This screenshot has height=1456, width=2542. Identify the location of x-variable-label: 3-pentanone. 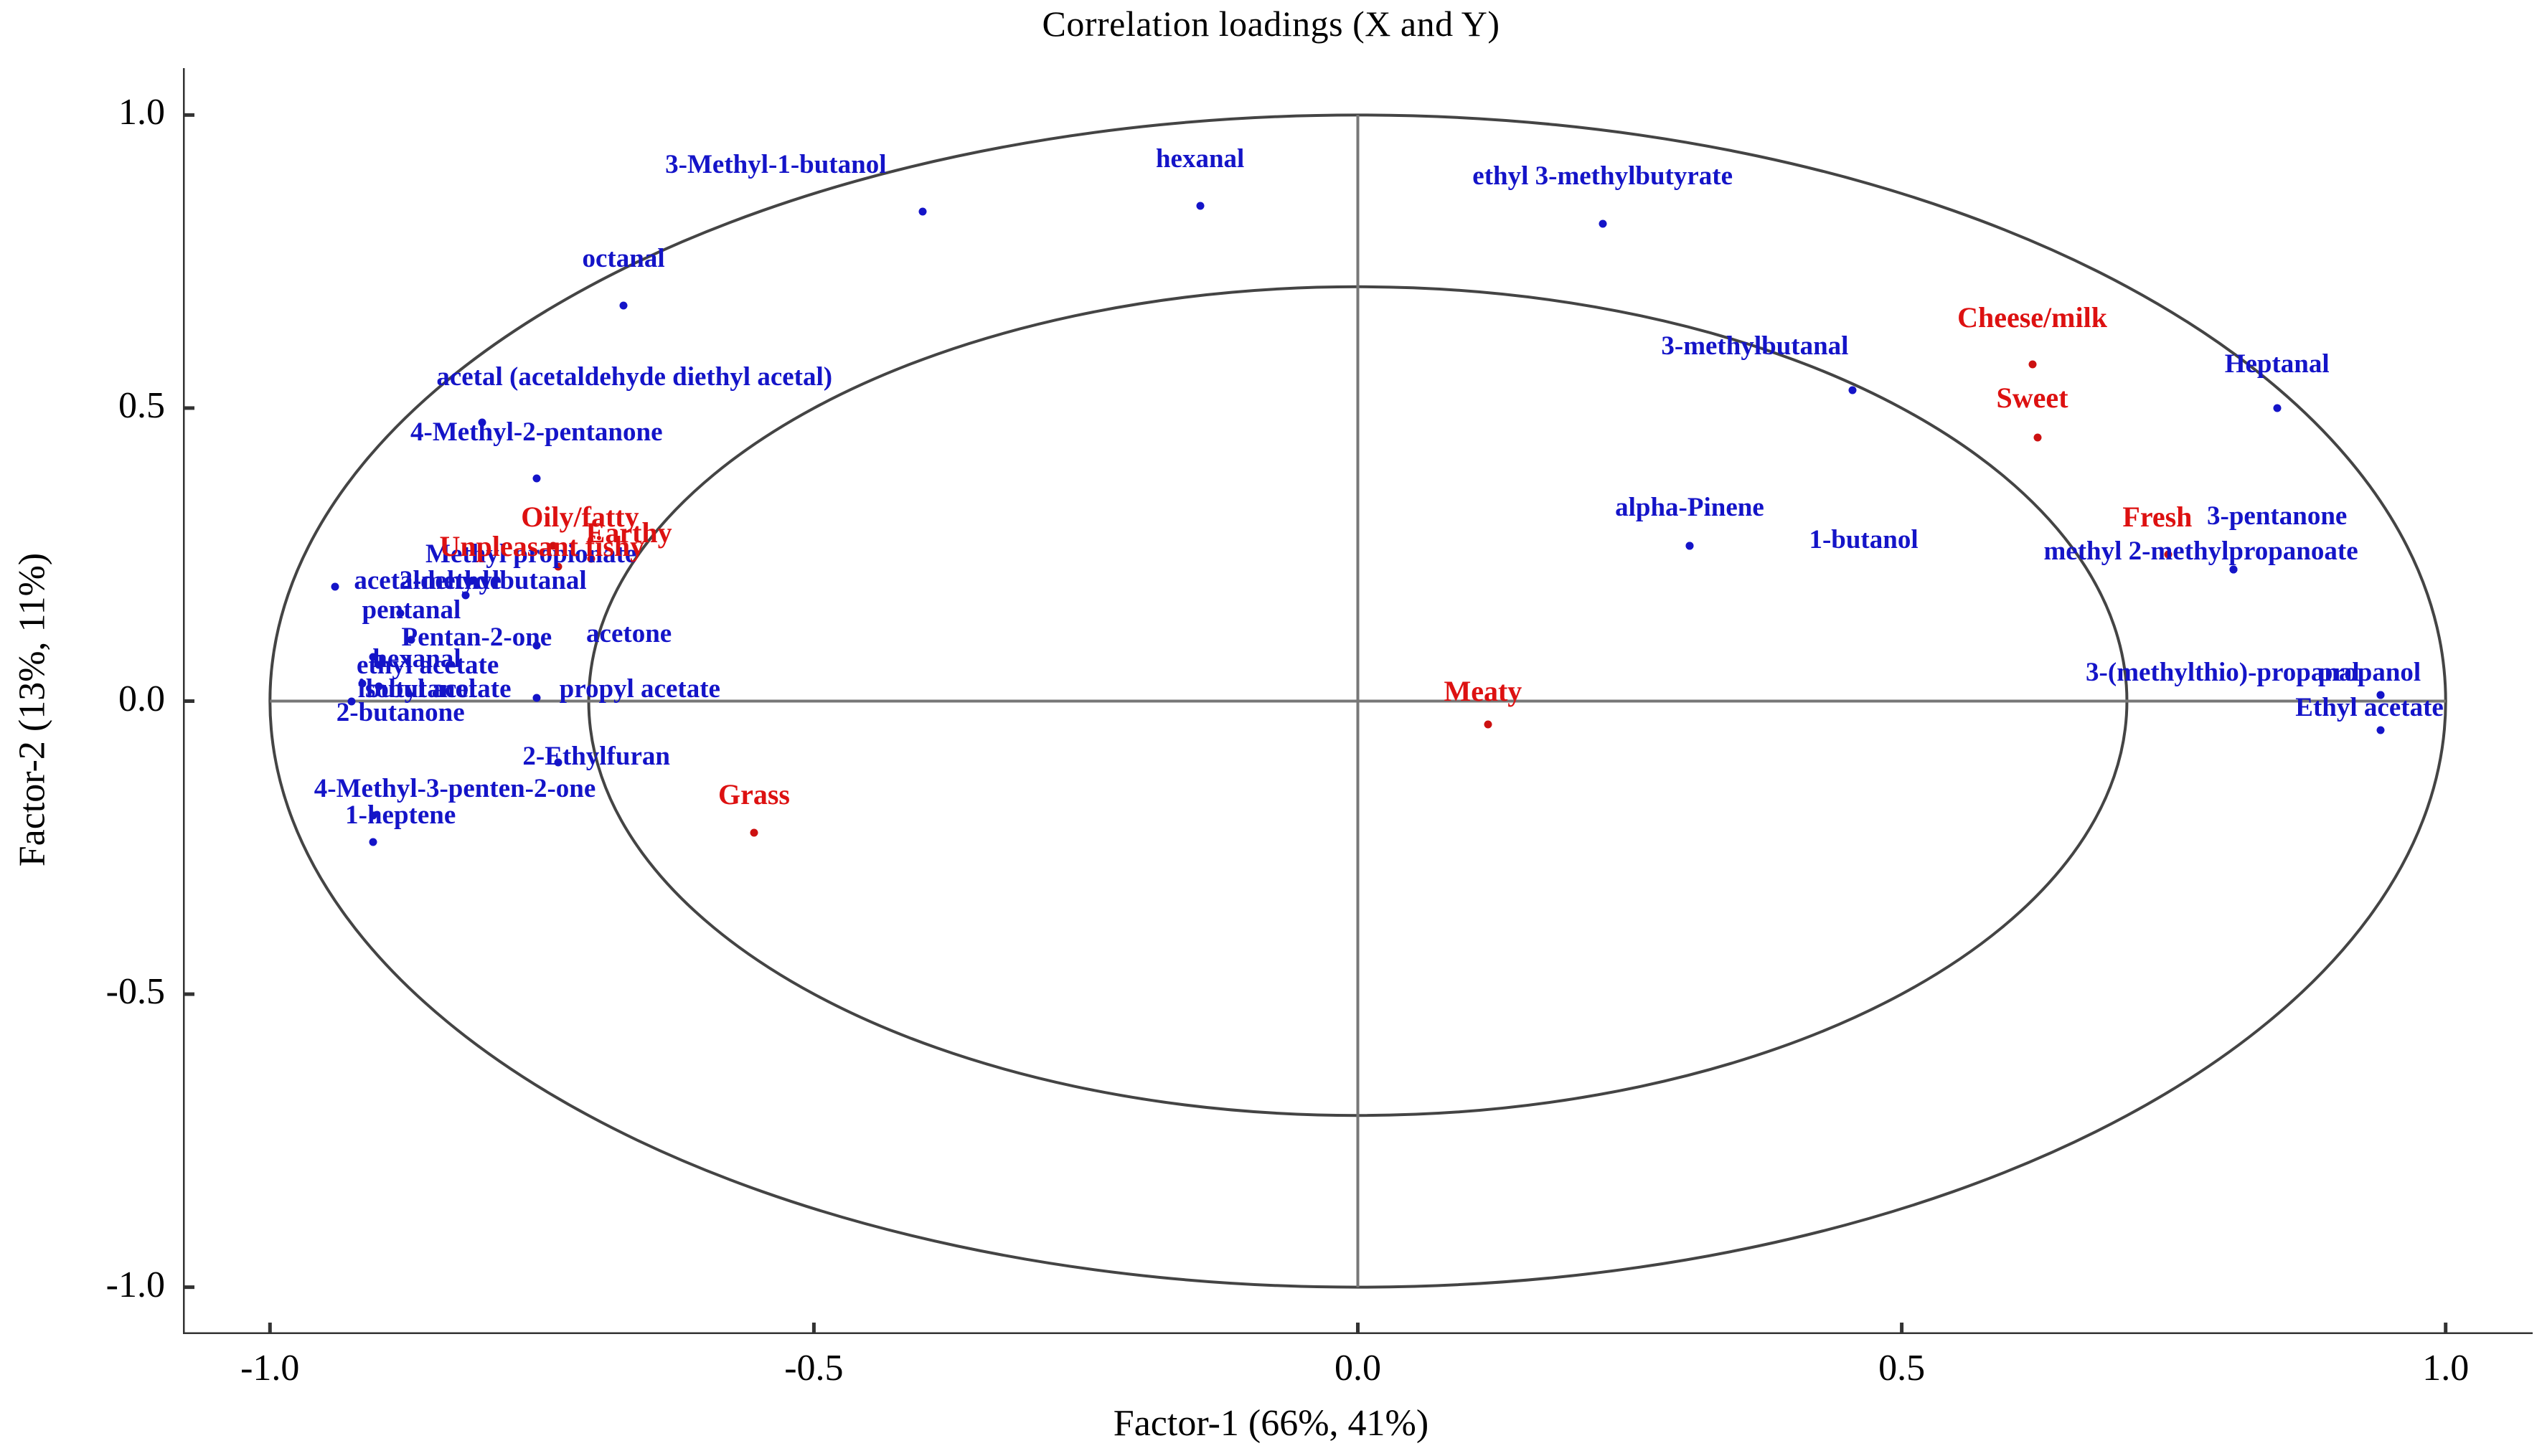
(2277, 516).